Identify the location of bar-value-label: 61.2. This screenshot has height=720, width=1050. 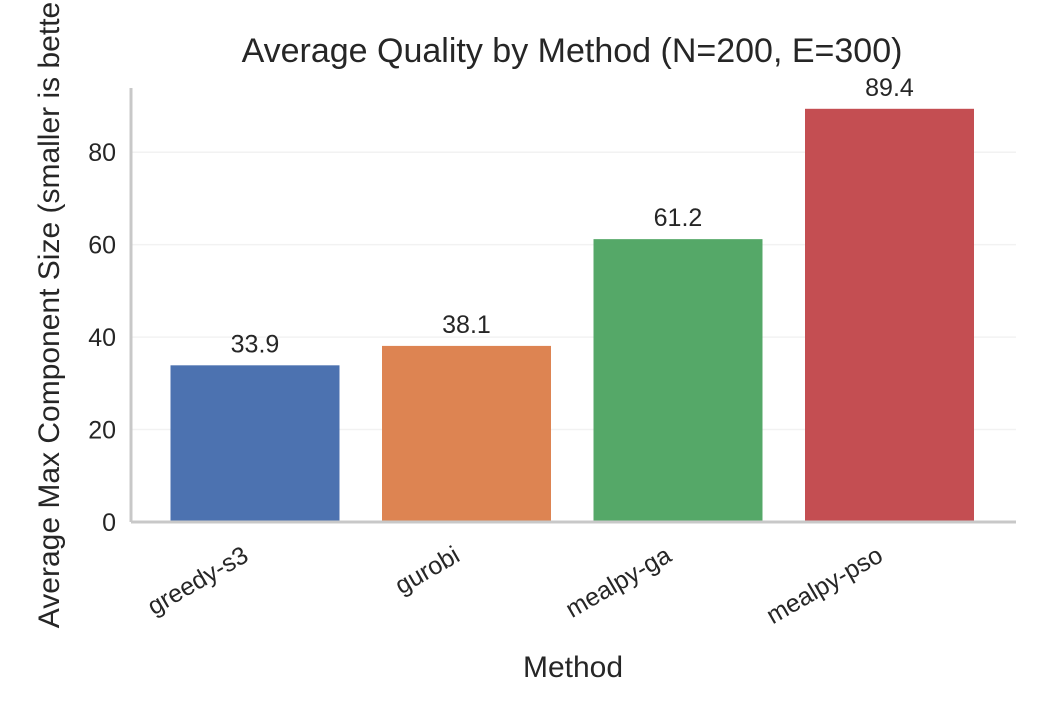
(678, 218).